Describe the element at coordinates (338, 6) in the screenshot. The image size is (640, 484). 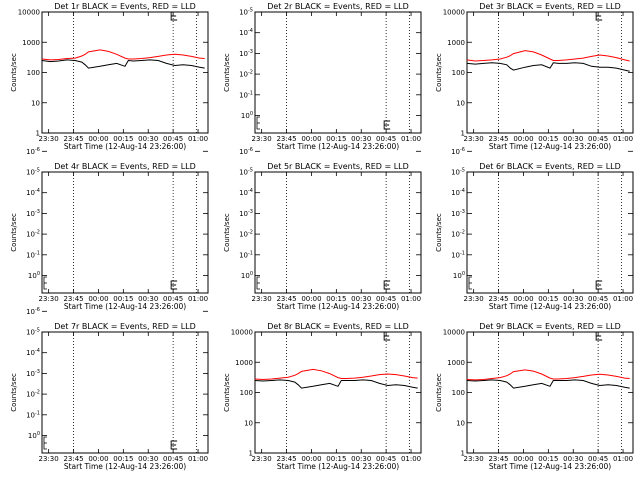
I see `plot-title: Det 2r BLACK = Events, RED = LLD` at that location.